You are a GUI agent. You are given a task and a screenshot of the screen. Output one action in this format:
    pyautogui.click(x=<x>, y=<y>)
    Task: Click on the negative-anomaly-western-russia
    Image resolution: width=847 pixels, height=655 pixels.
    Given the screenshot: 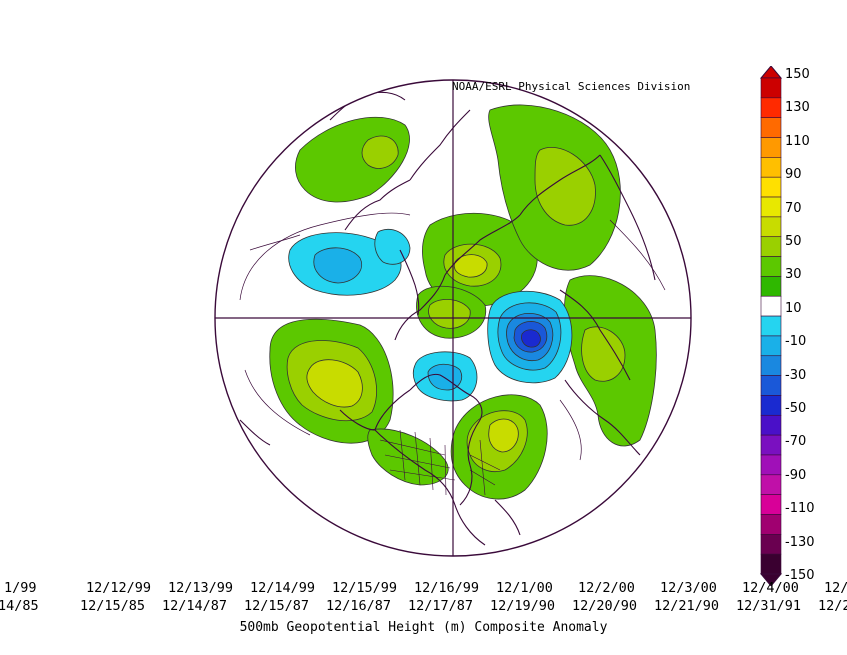 What is the action you would take?
    pyautogui.click(x=530, y=337)
    